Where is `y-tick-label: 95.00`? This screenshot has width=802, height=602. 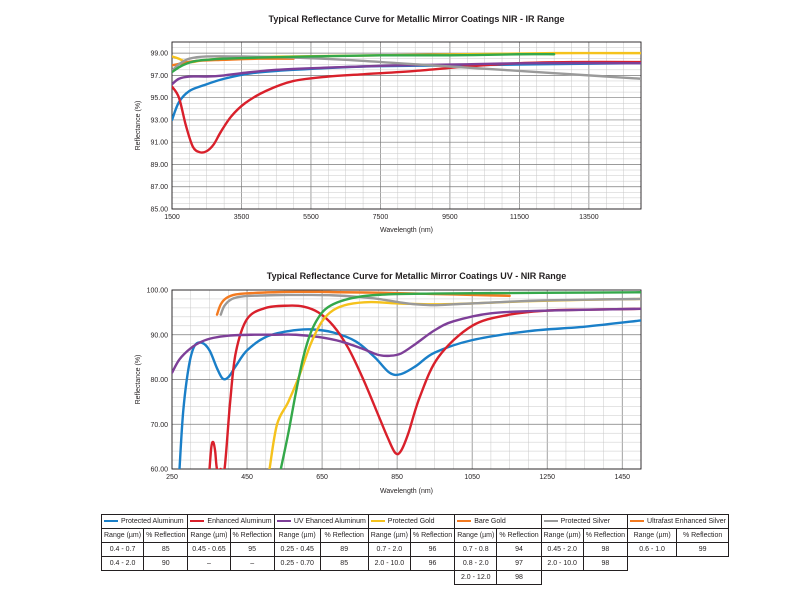 y-tick-label: 95.00 is located at coordinates (159, 98).